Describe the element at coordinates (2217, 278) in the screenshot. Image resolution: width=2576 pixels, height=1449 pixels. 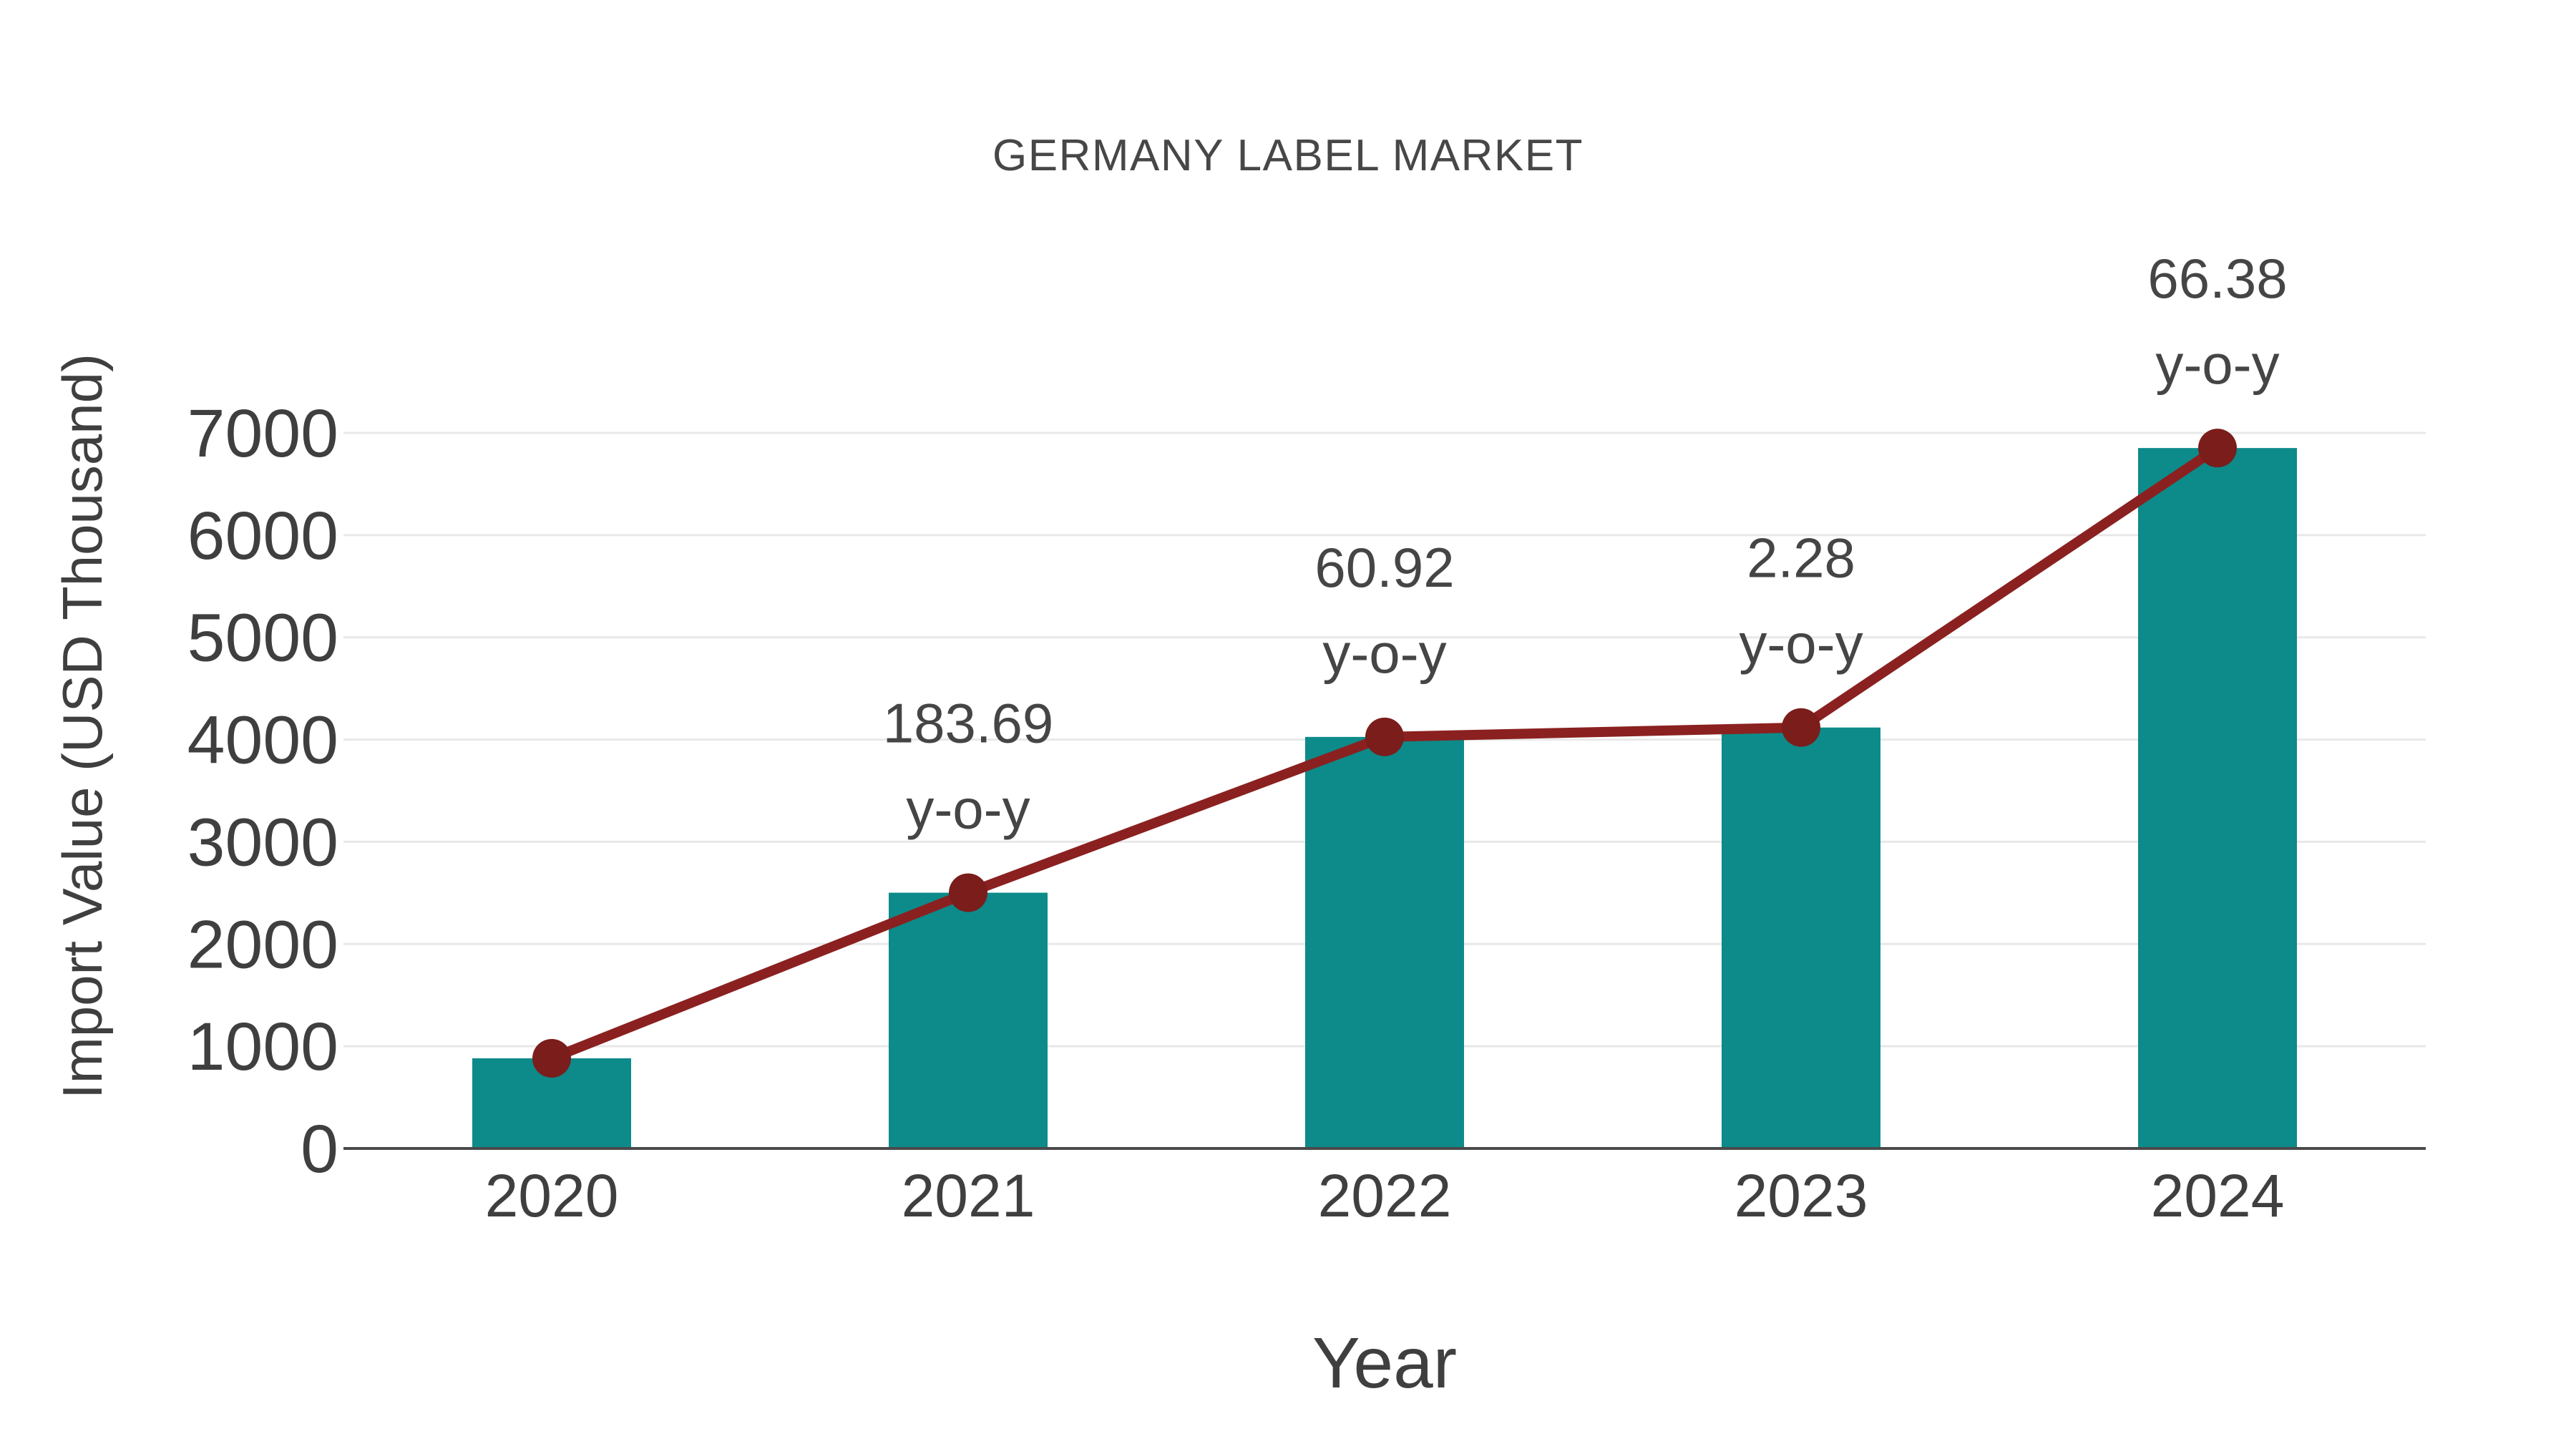
I see `annotation-2024-value: 66.38` at that location.